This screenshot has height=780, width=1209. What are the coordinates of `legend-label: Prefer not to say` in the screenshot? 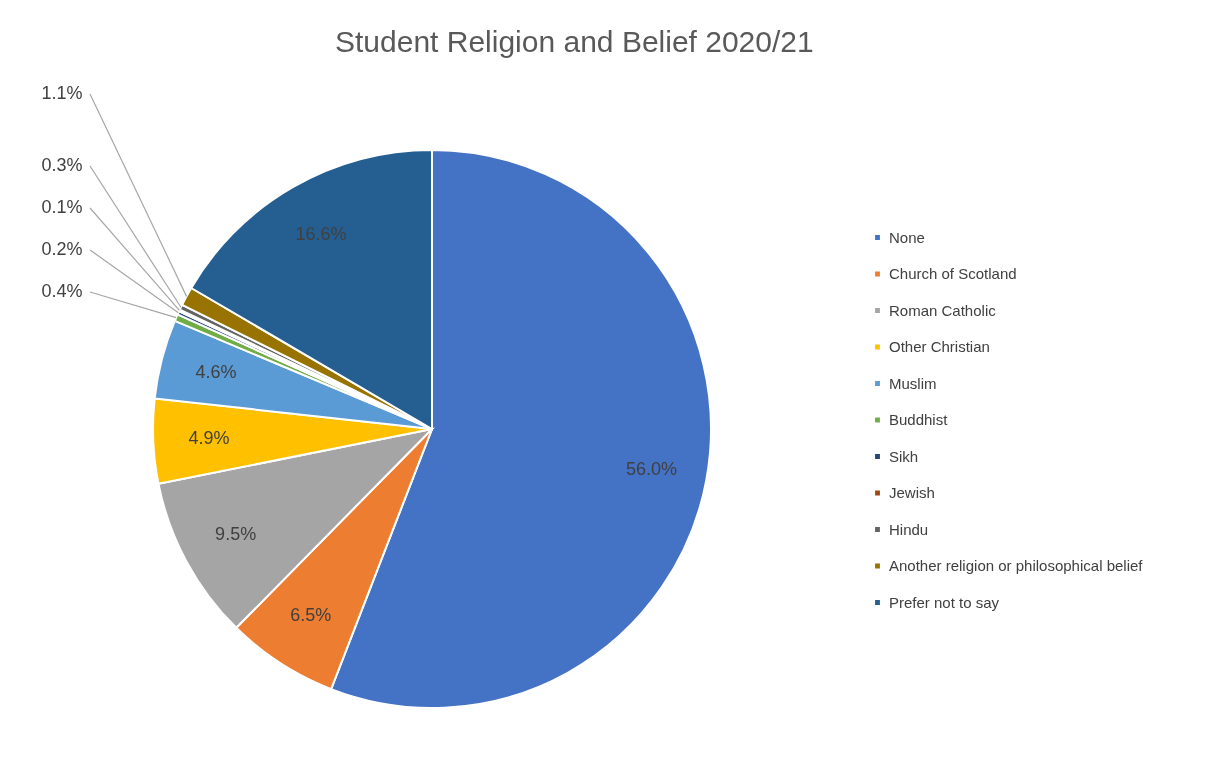 It's located at (944, 602).